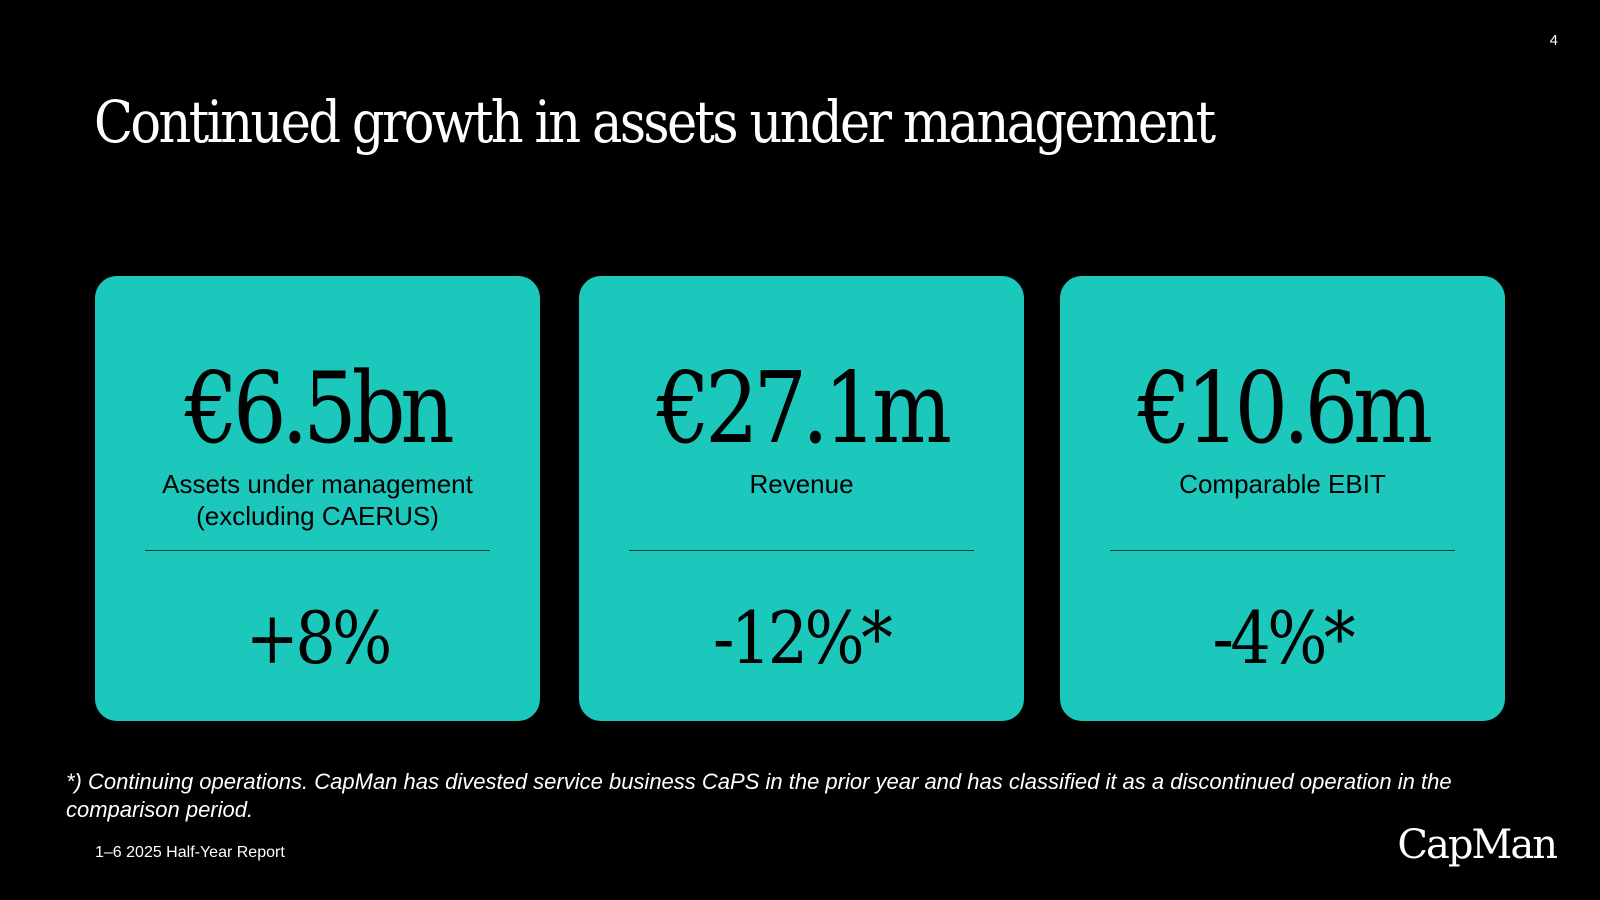 Image resolution: width=1600 pixels, height=900 pixels. Describe the element at coordinates (319, 638) in the screenshot. I see `kpi-change: +8%` at that location.